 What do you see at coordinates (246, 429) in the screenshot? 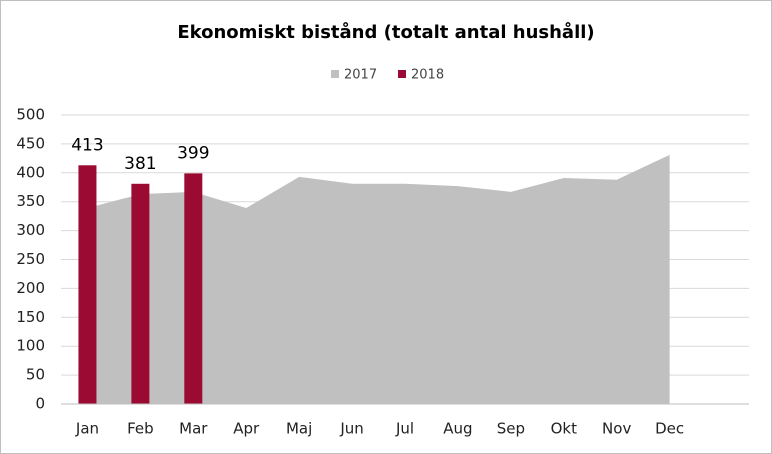
I see `x-tick-label: Apr` at bounding box center [246, 429].